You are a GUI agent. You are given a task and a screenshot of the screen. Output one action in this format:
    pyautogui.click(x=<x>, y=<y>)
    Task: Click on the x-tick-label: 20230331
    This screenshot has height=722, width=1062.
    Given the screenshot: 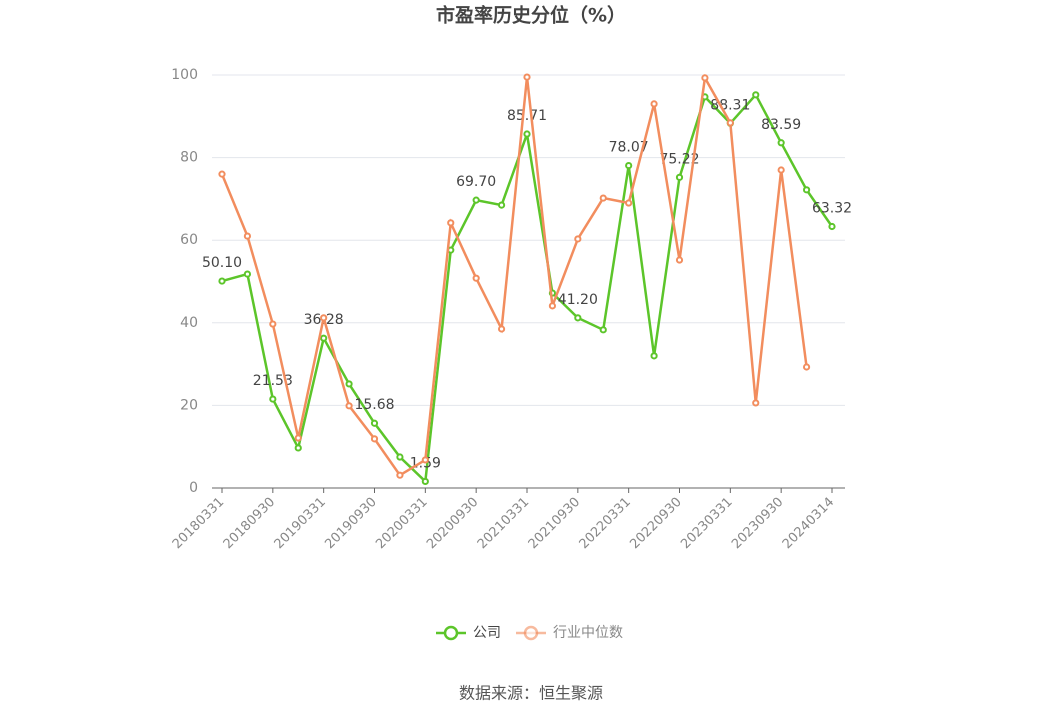 What is the action you would take?
    pyautogui.click(x=706, y=523)
    